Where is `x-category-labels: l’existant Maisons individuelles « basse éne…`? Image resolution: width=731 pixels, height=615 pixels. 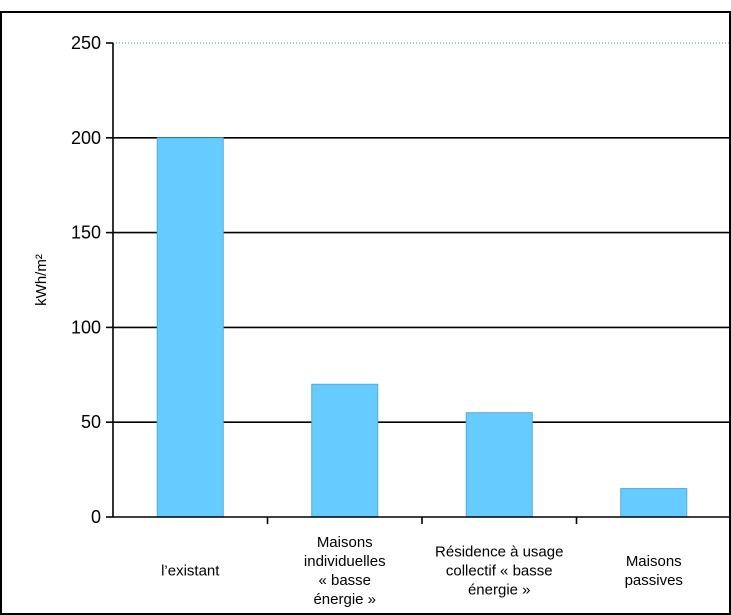
x-category-labels: l’existant Maisons individuelles « basse éne… is located at coordinates (422, 571).